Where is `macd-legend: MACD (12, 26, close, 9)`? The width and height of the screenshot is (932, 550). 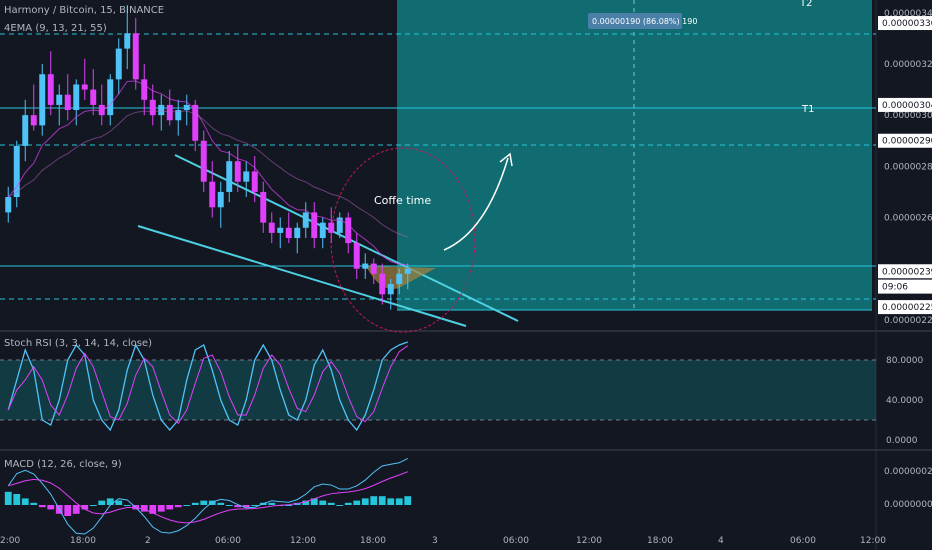 macd-legend: MACD (12, 26, close, 9) is located at coordinates (63, 464).